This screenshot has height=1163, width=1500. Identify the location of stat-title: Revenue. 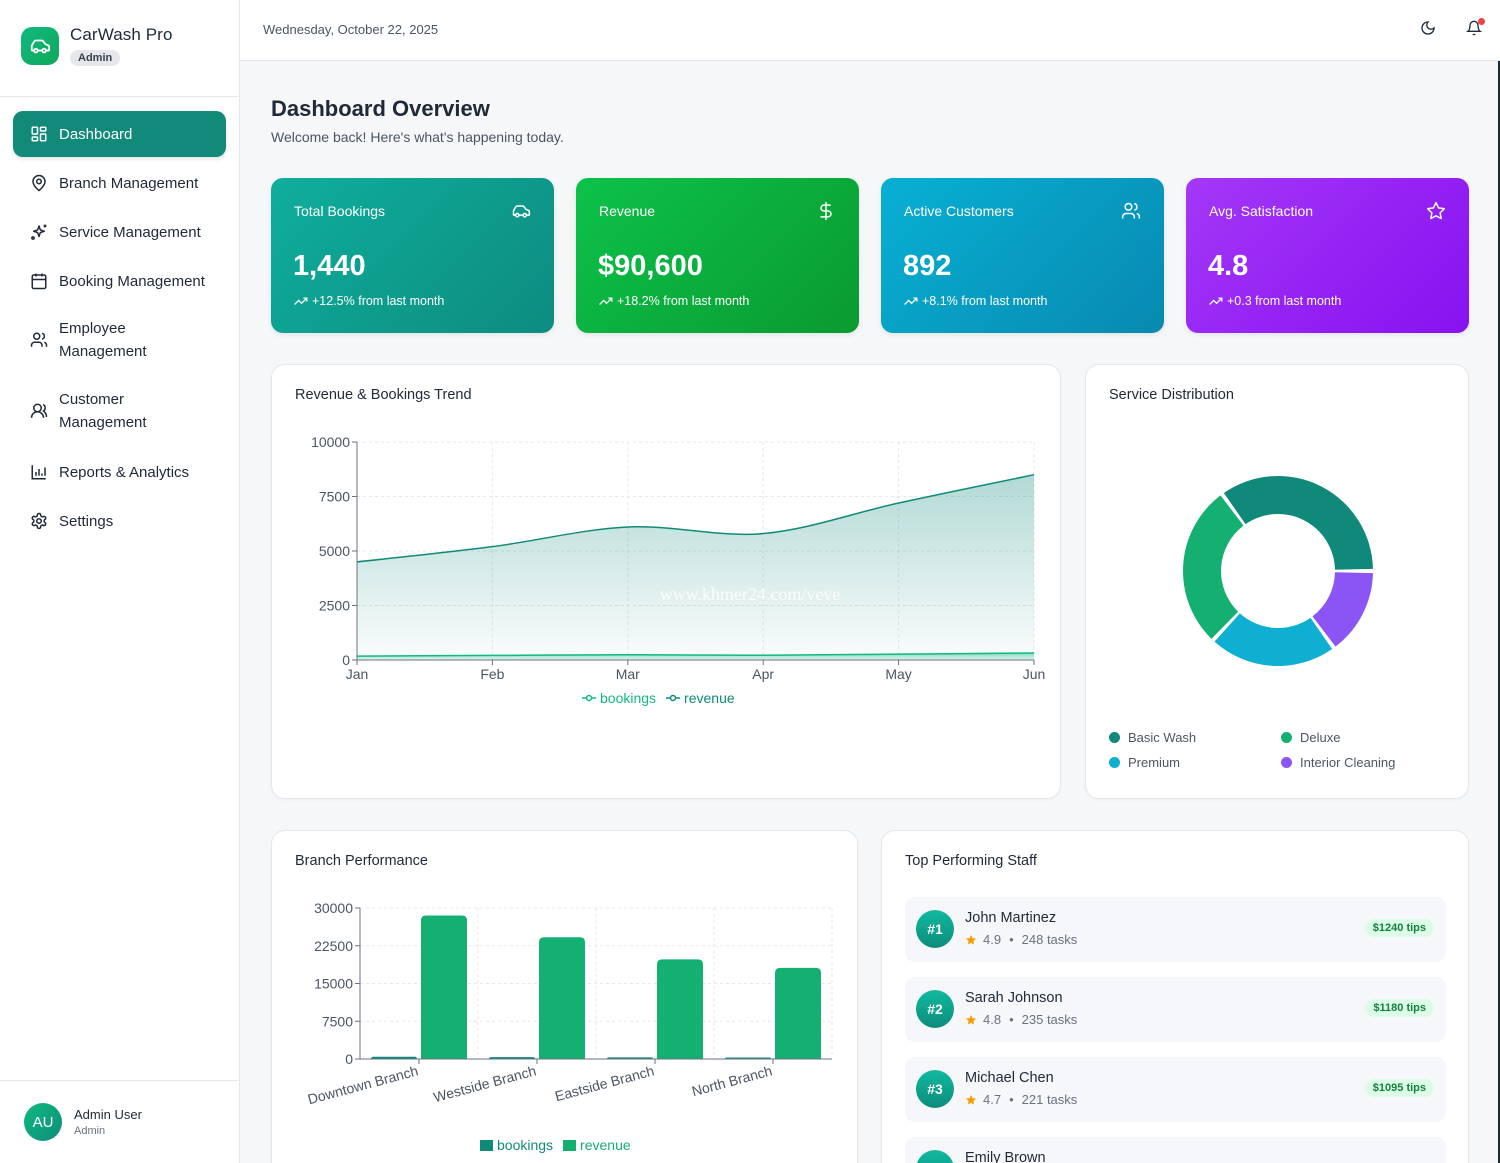
(627, 211).